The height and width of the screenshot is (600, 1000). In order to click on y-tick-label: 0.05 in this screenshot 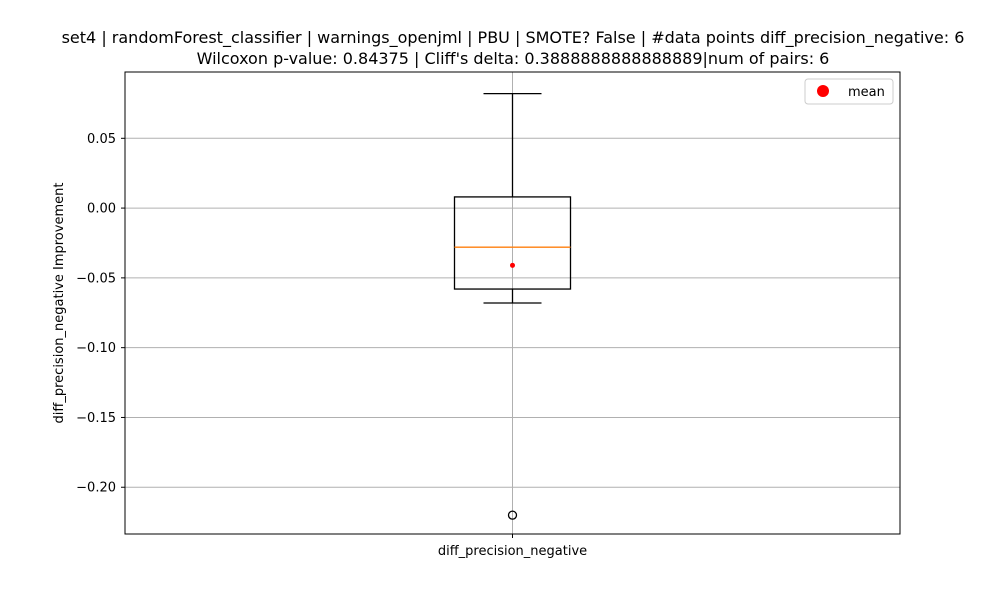, I will do `click(101, 139)`.